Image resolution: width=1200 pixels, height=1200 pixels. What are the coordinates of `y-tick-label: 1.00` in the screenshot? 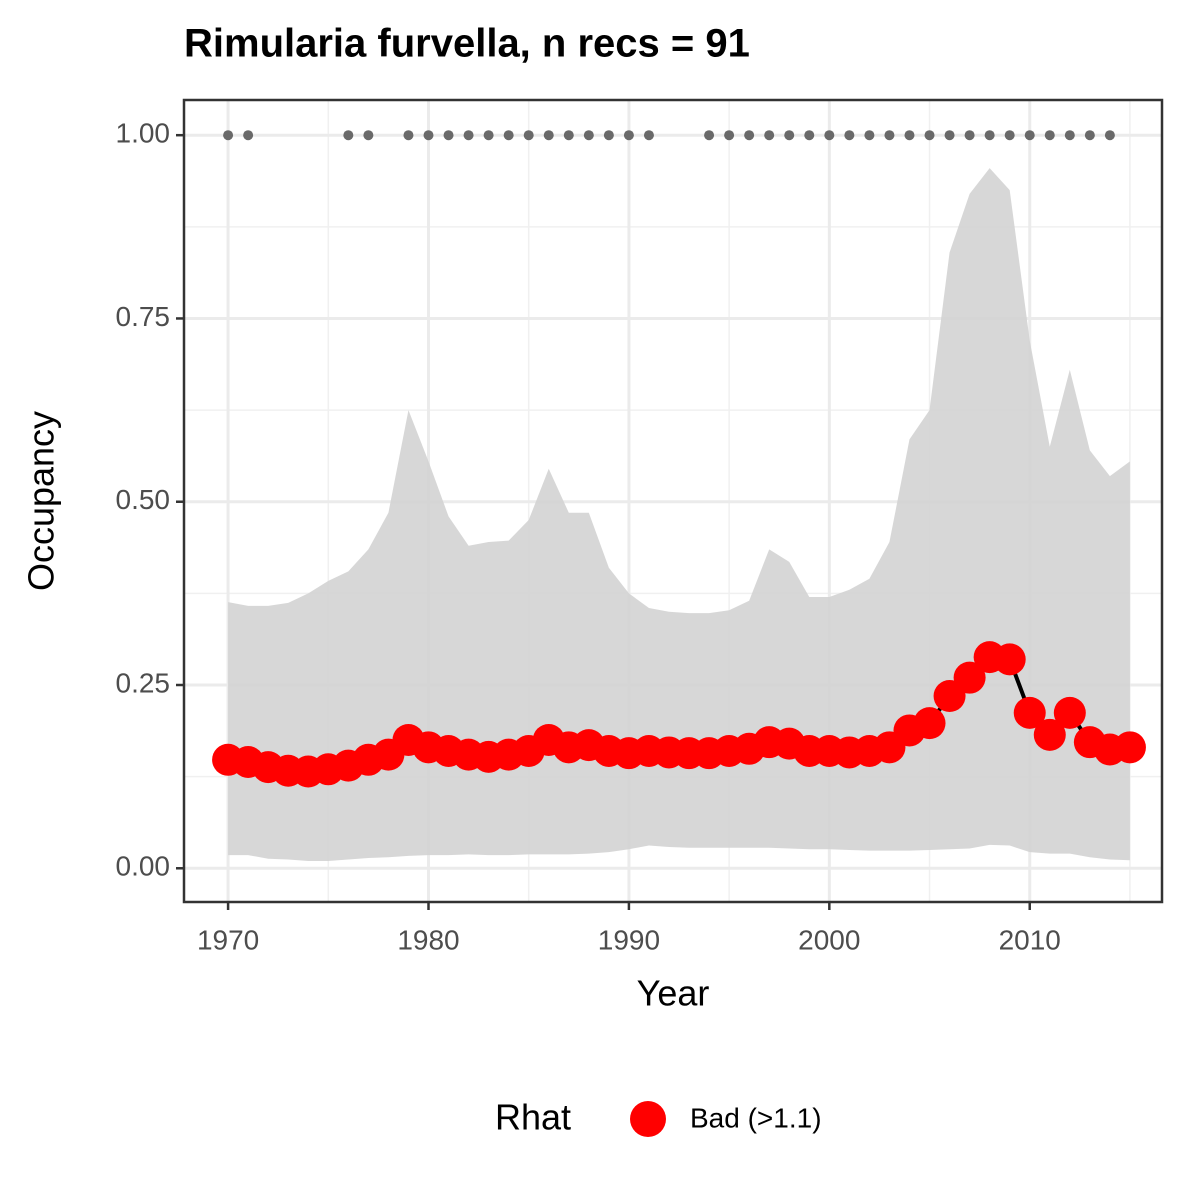 It's located at (143, 133).